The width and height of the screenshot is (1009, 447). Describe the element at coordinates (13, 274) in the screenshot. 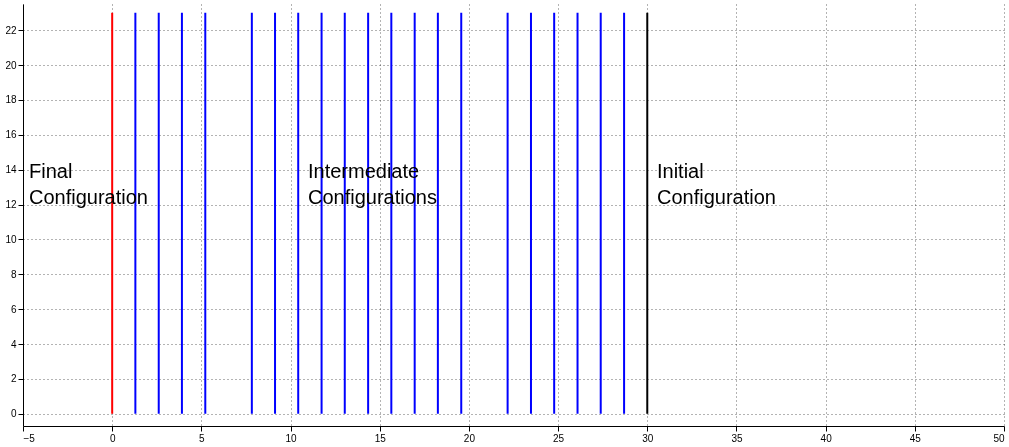

I see `y-tick-label: 8` at that location.